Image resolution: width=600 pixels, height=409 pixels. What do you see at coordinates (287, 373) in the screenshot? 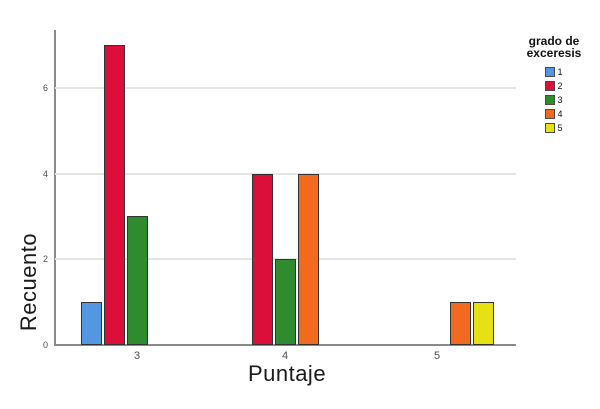
I see `x-axis-title: Puntaje` at bounding box center [287, 373].